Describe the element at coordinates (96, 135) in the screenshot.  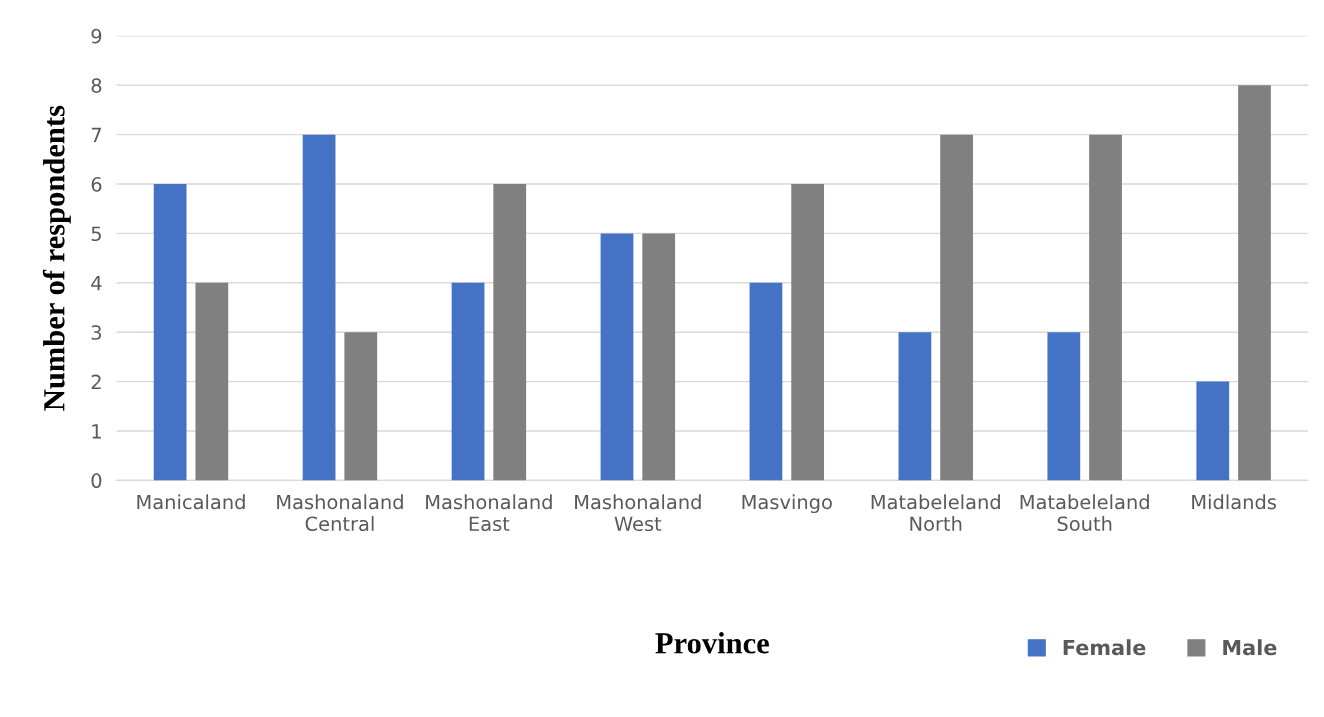
I see `y-tick-label: 7` at that location.